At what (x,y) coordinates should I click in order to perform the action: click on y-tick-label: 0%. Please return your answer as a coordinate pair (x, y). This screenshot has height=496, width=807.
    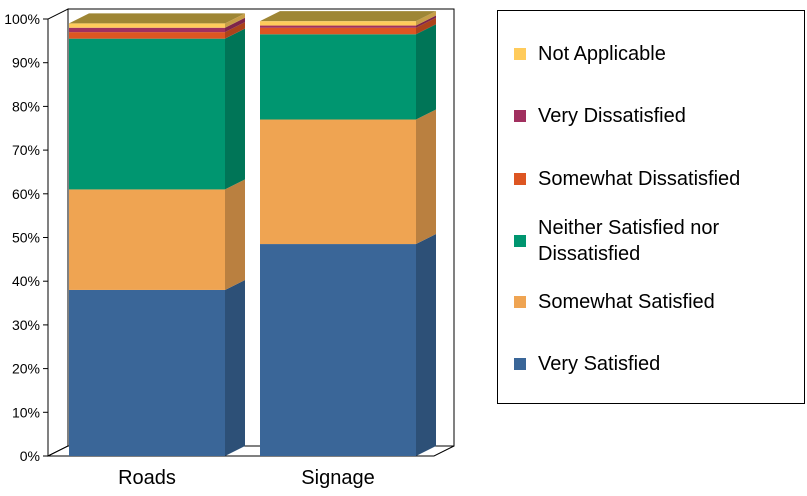
    Looking at the image, I should click on (30, 456).